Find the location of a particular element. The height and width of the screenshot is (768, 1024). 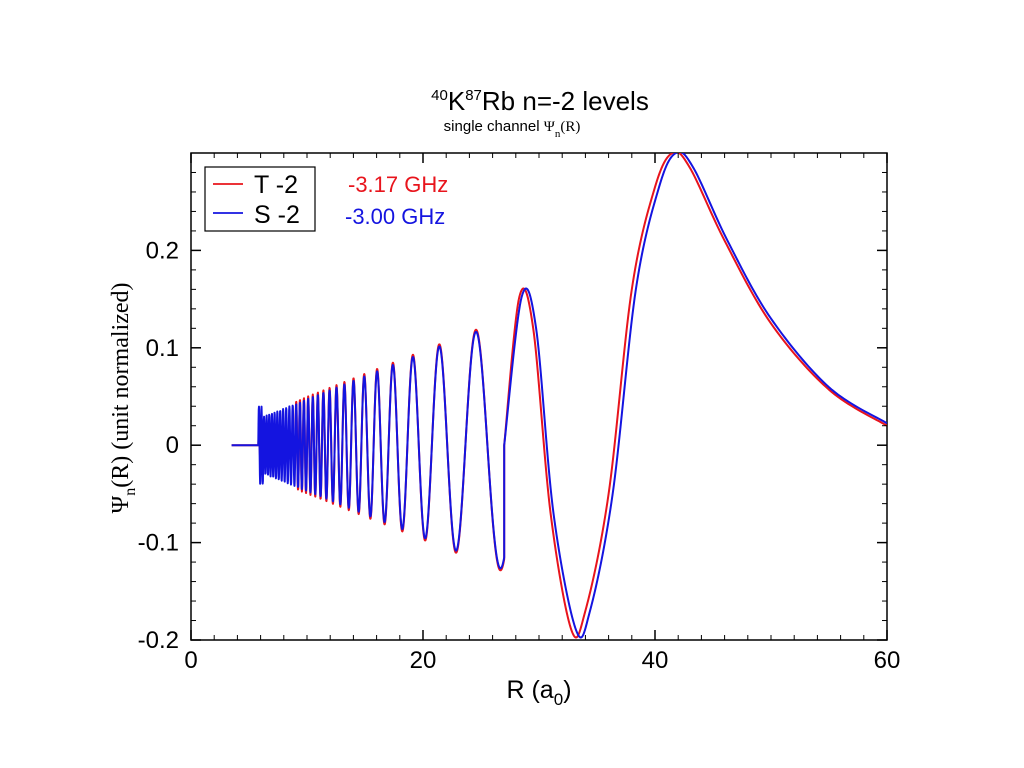

subtitle-prefix: single channel is located at coordinates (494, 126).